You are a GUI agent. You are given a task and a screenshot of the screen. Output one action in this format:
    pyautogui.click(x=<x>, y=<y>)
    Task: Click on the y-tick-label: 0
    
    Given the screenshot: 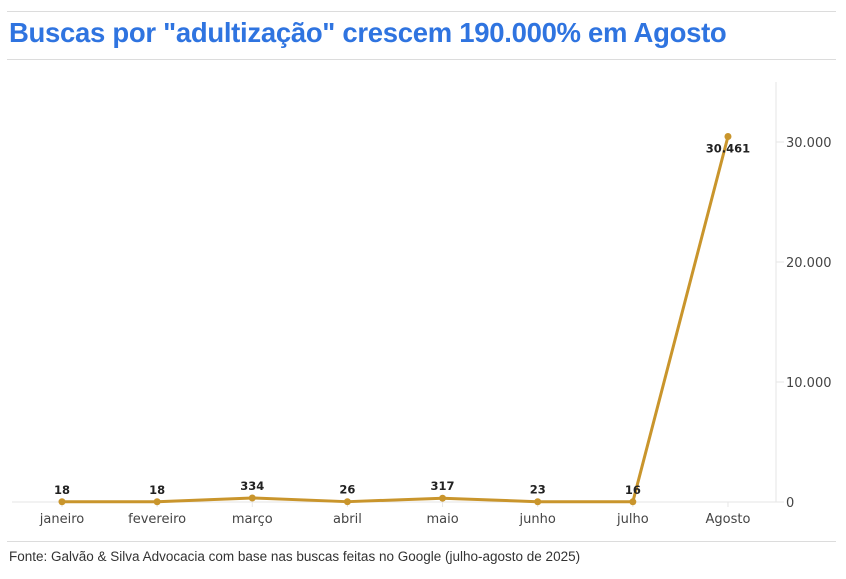 What is the action you would take?
    pyautogui.click(x=790, y=503)
    